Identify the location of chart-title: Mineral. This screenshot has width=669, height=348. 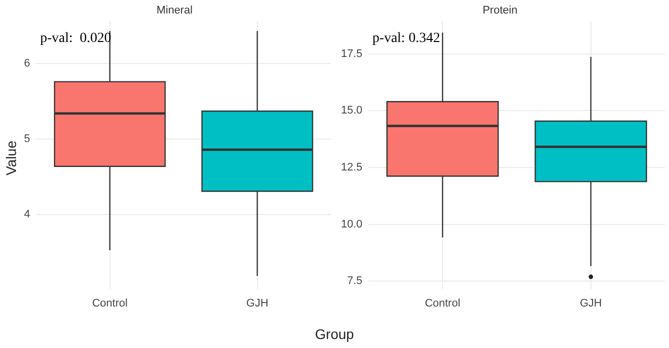
(174, 10).